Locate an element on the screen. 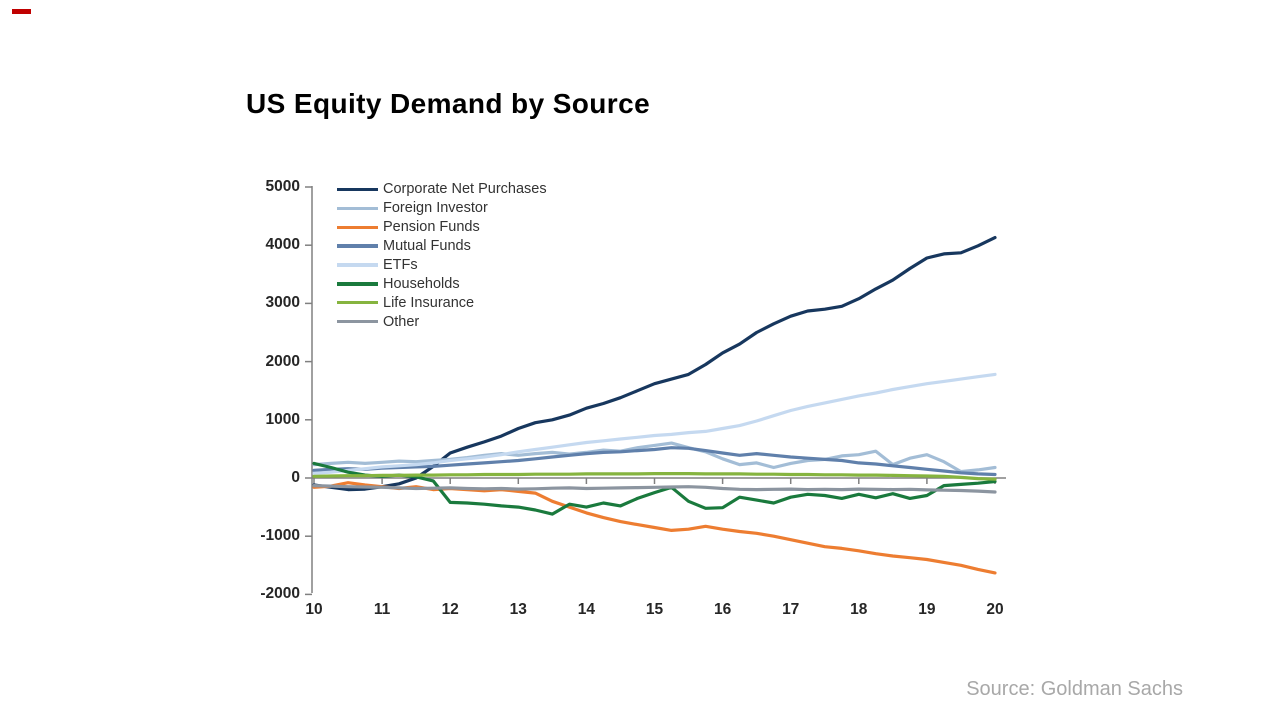  series-line-other is located at coordinates (654, 489).